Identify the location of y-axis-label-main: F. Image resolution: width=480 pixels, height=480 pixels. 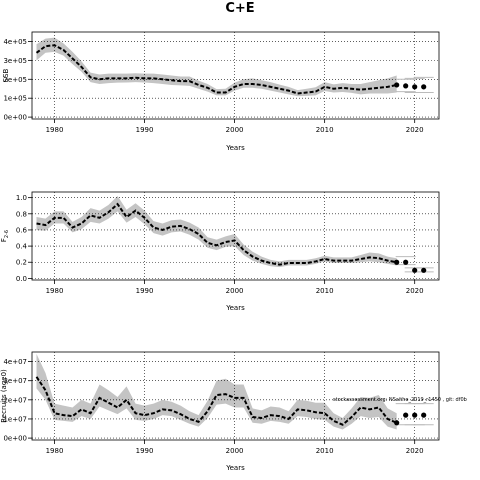
(4, 240).